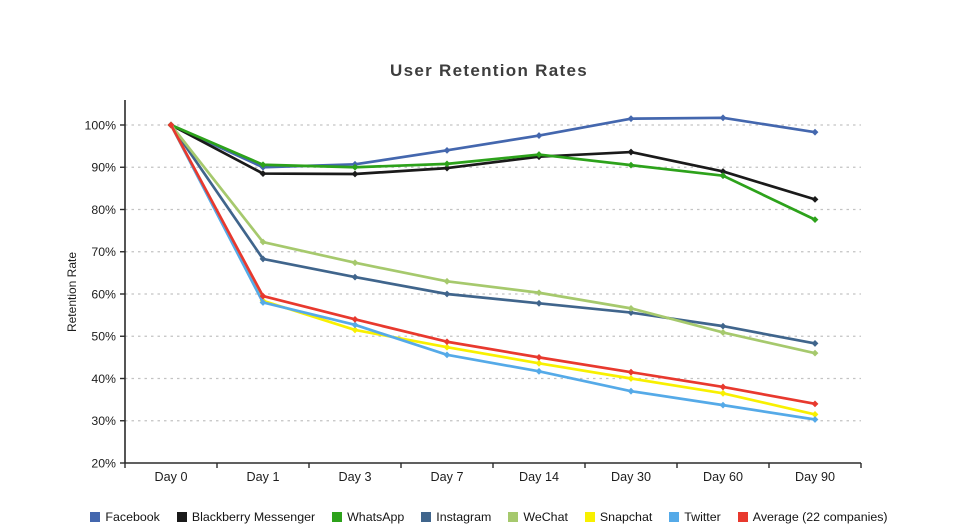 Image resolution: width=978 pixels, height=530 pixels. Describe the element at coordinates (489, 70) in the screenshot. I see `chart-title: User Retention Rates` at that location.